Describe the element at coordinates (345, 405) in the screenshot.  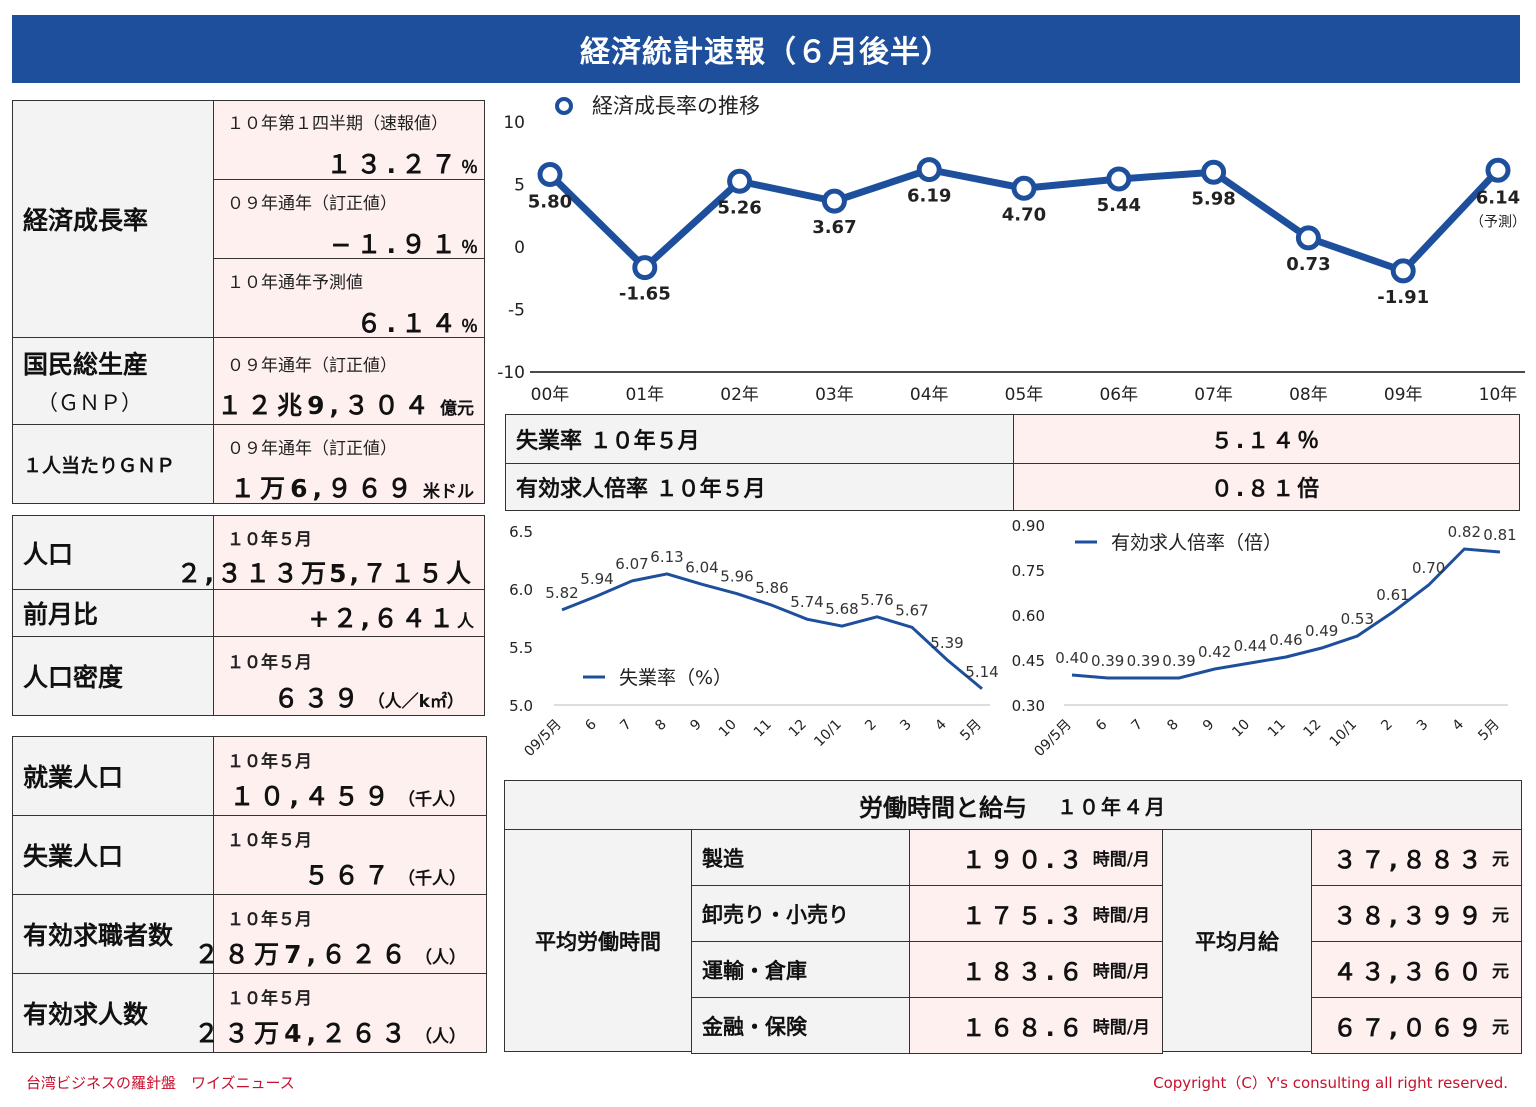
I see `gnp-value: １２兆9,３０４ 億元` at that location.